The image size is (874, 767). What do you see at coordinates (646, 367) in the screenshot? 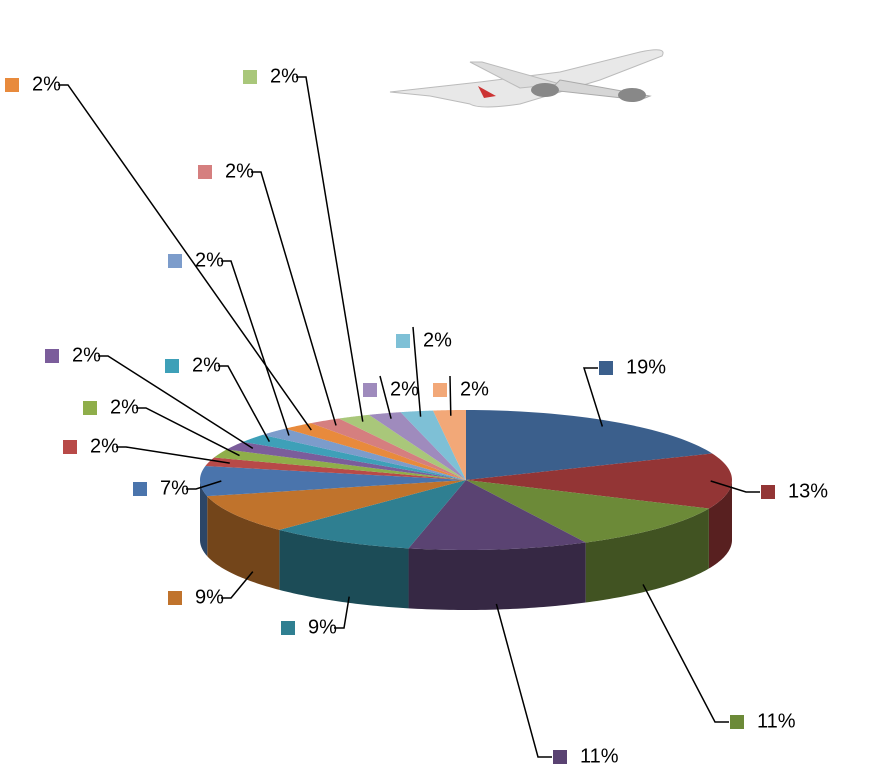
I see `data-label: 19%` at bounding box center [646, 367].